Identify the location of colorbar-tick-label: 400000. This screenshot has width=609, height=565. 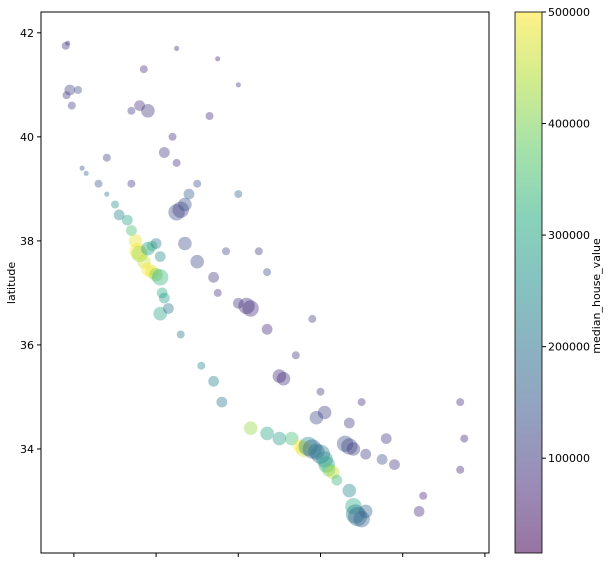
(569, 124).